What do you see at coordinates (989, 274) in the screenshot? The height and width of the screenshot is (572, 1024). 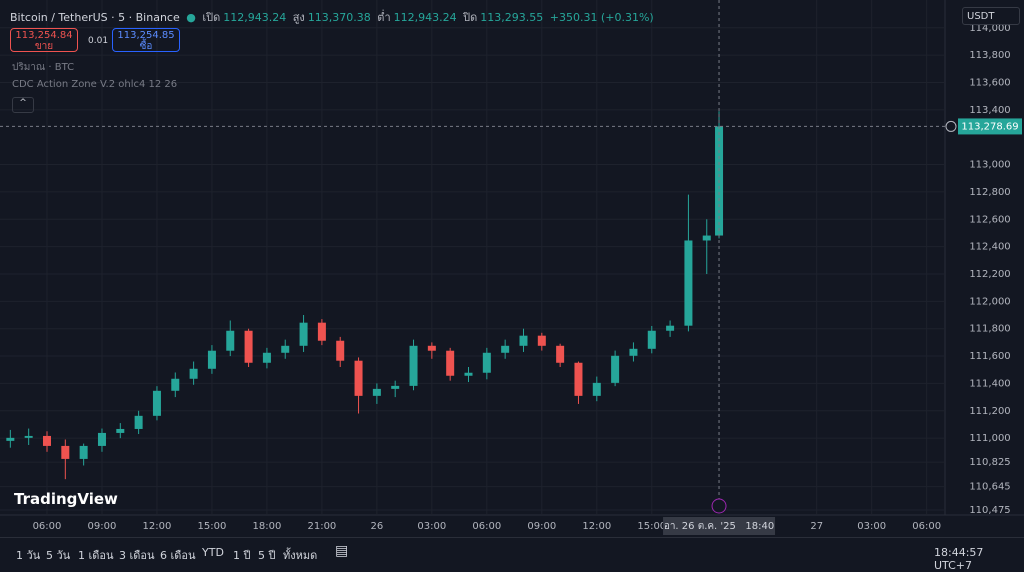 I see `y-tick-label: 112,200` at bounding box center [989, 274].